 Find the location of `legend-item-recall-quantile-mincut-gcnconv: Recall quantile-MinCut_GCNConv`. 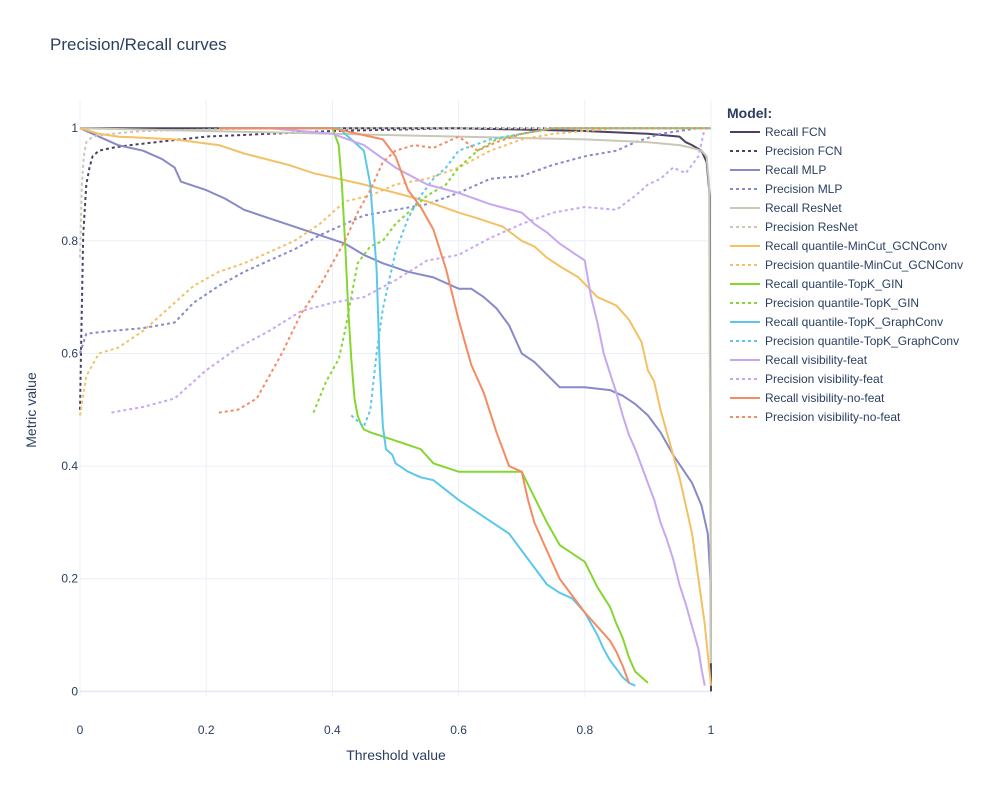

legend-item-recall-quantile-mincut-gcnconv: Recall quantile-MinCut_GCNConv is located at coordinates (838, 246).